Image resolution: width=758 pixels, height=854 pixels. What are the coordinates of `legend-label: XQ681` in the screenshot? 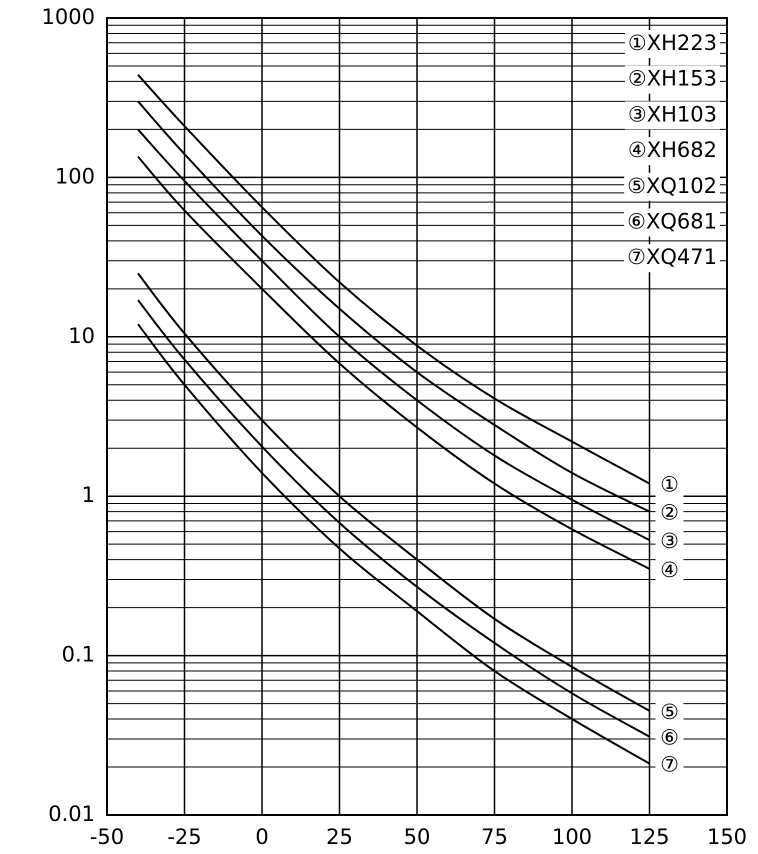 It's located at (681, 222).